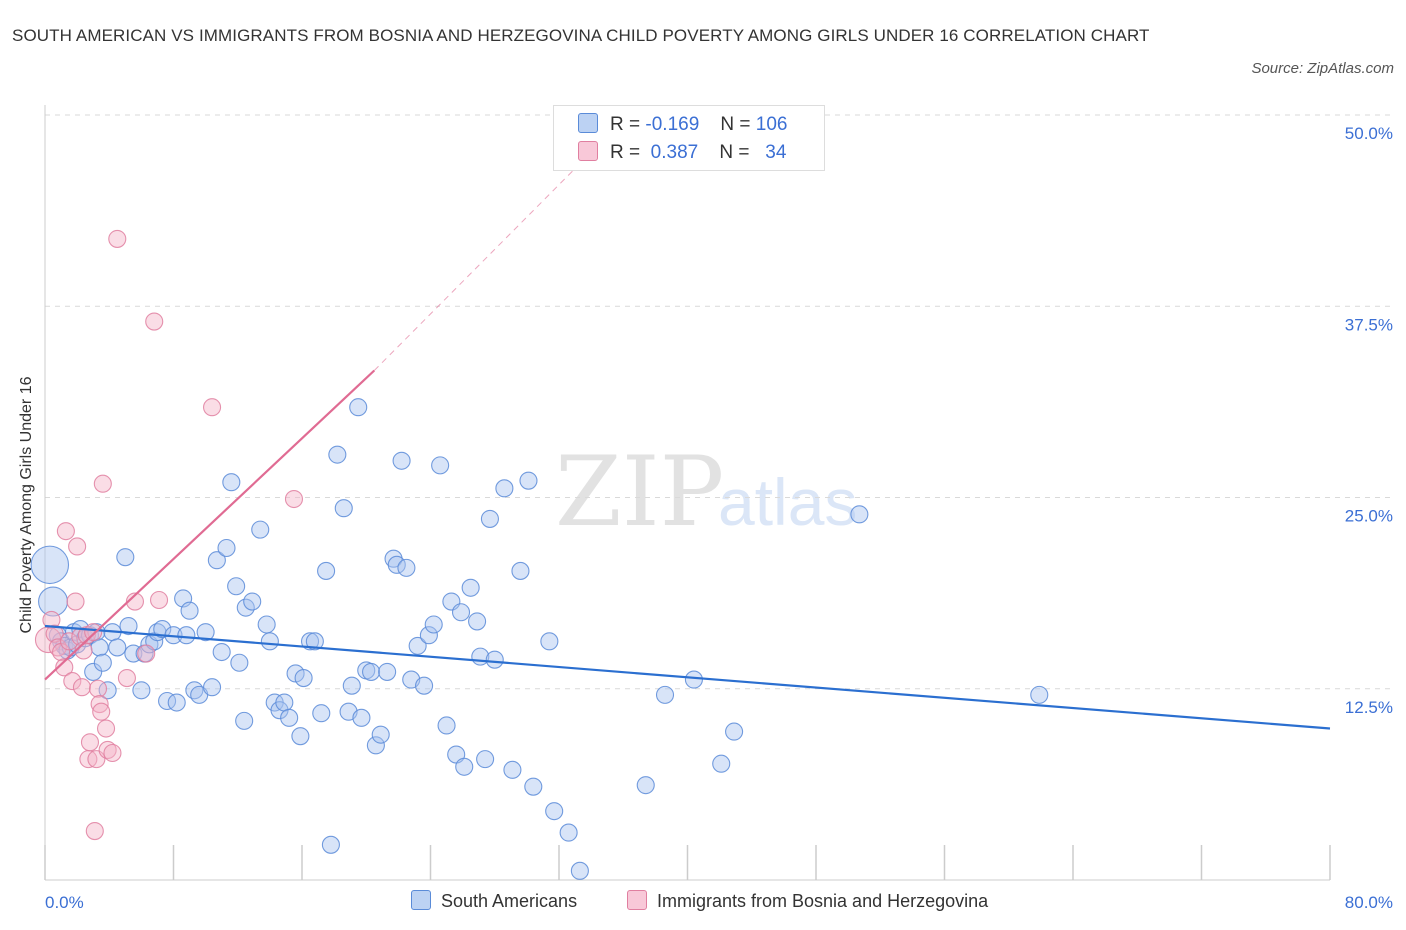  What do you see at coordinates (674, 152) in the screenshot?
I see `r-value: 0.387` at bounding box center [674, 152].